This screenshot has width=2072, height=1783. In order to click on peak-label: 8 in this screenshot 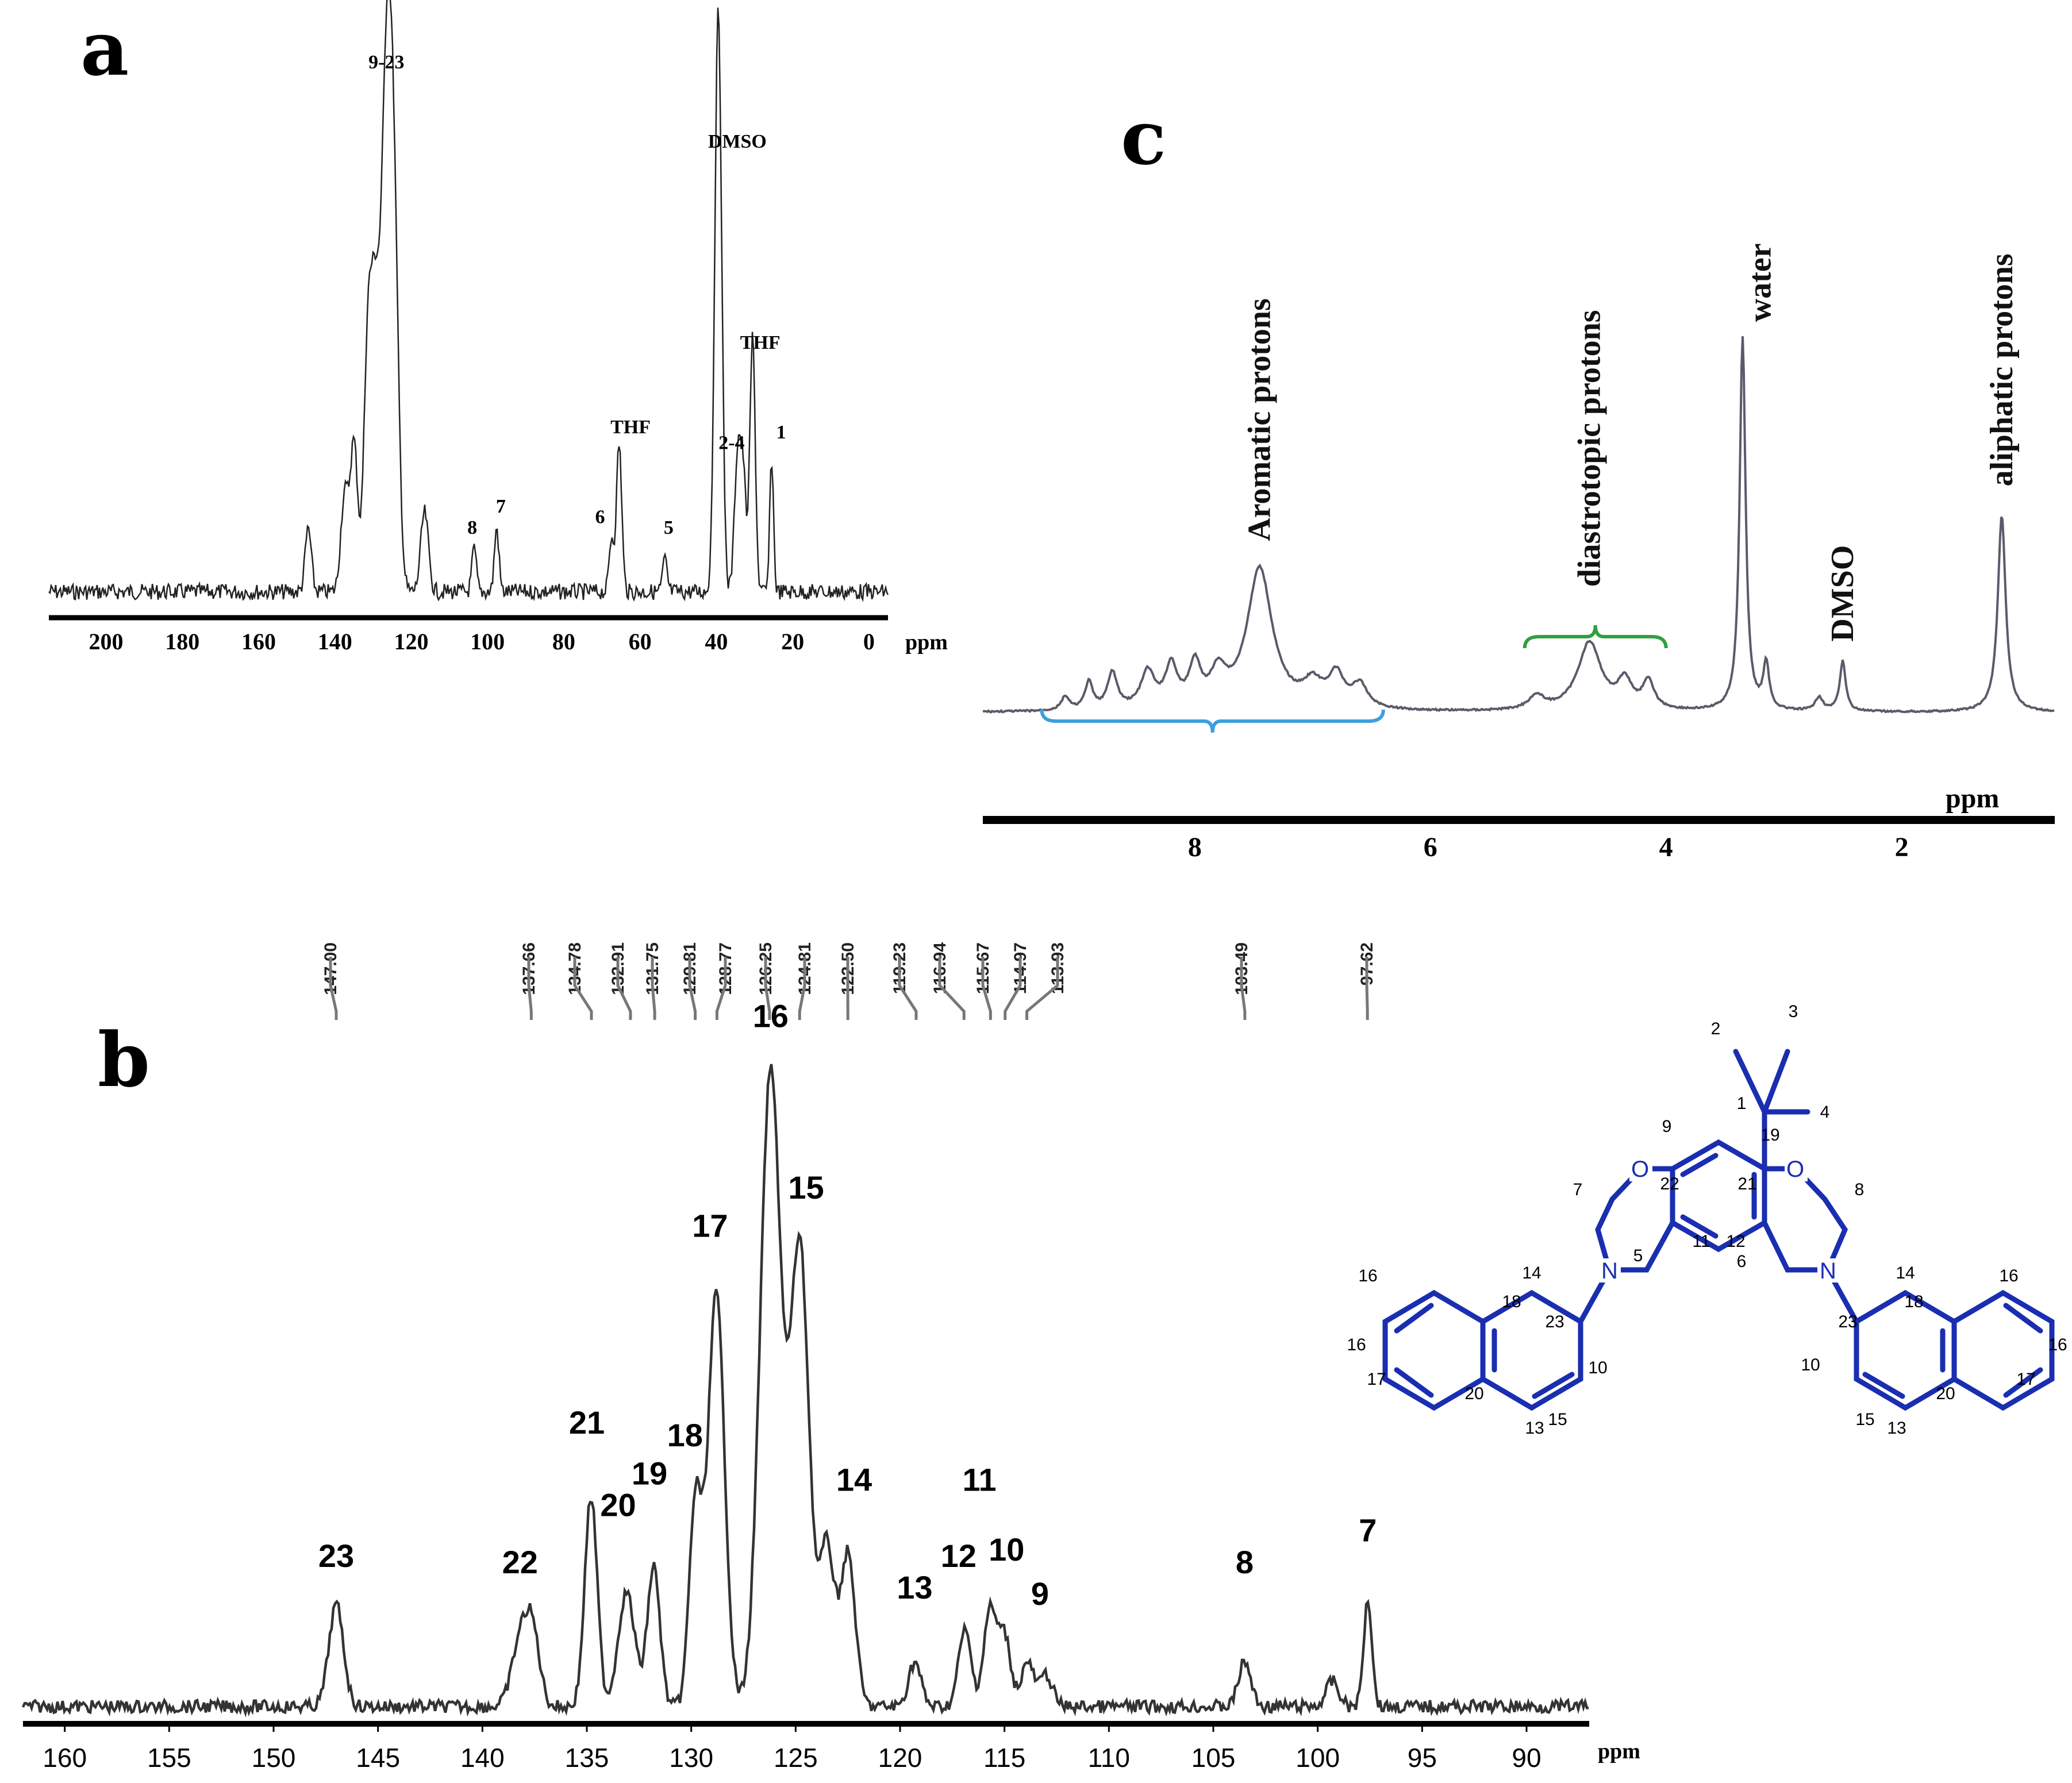, I will do `click(472, 527)`.